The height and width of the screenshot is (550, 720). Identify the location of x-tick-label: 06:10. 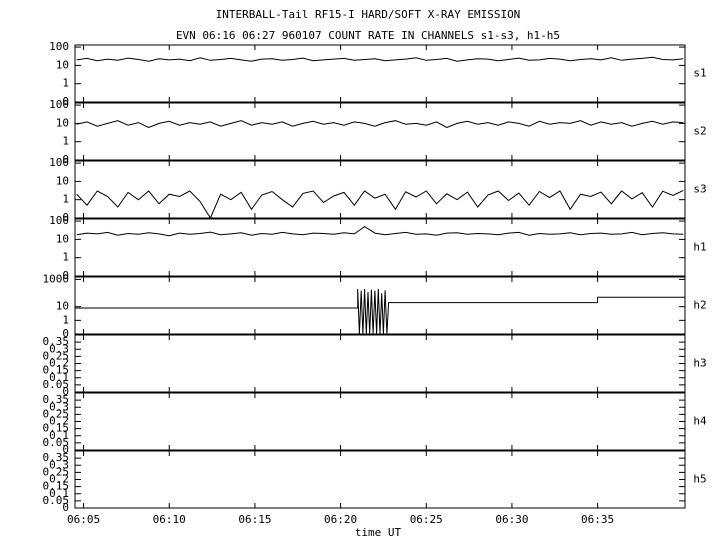
(169, 519).